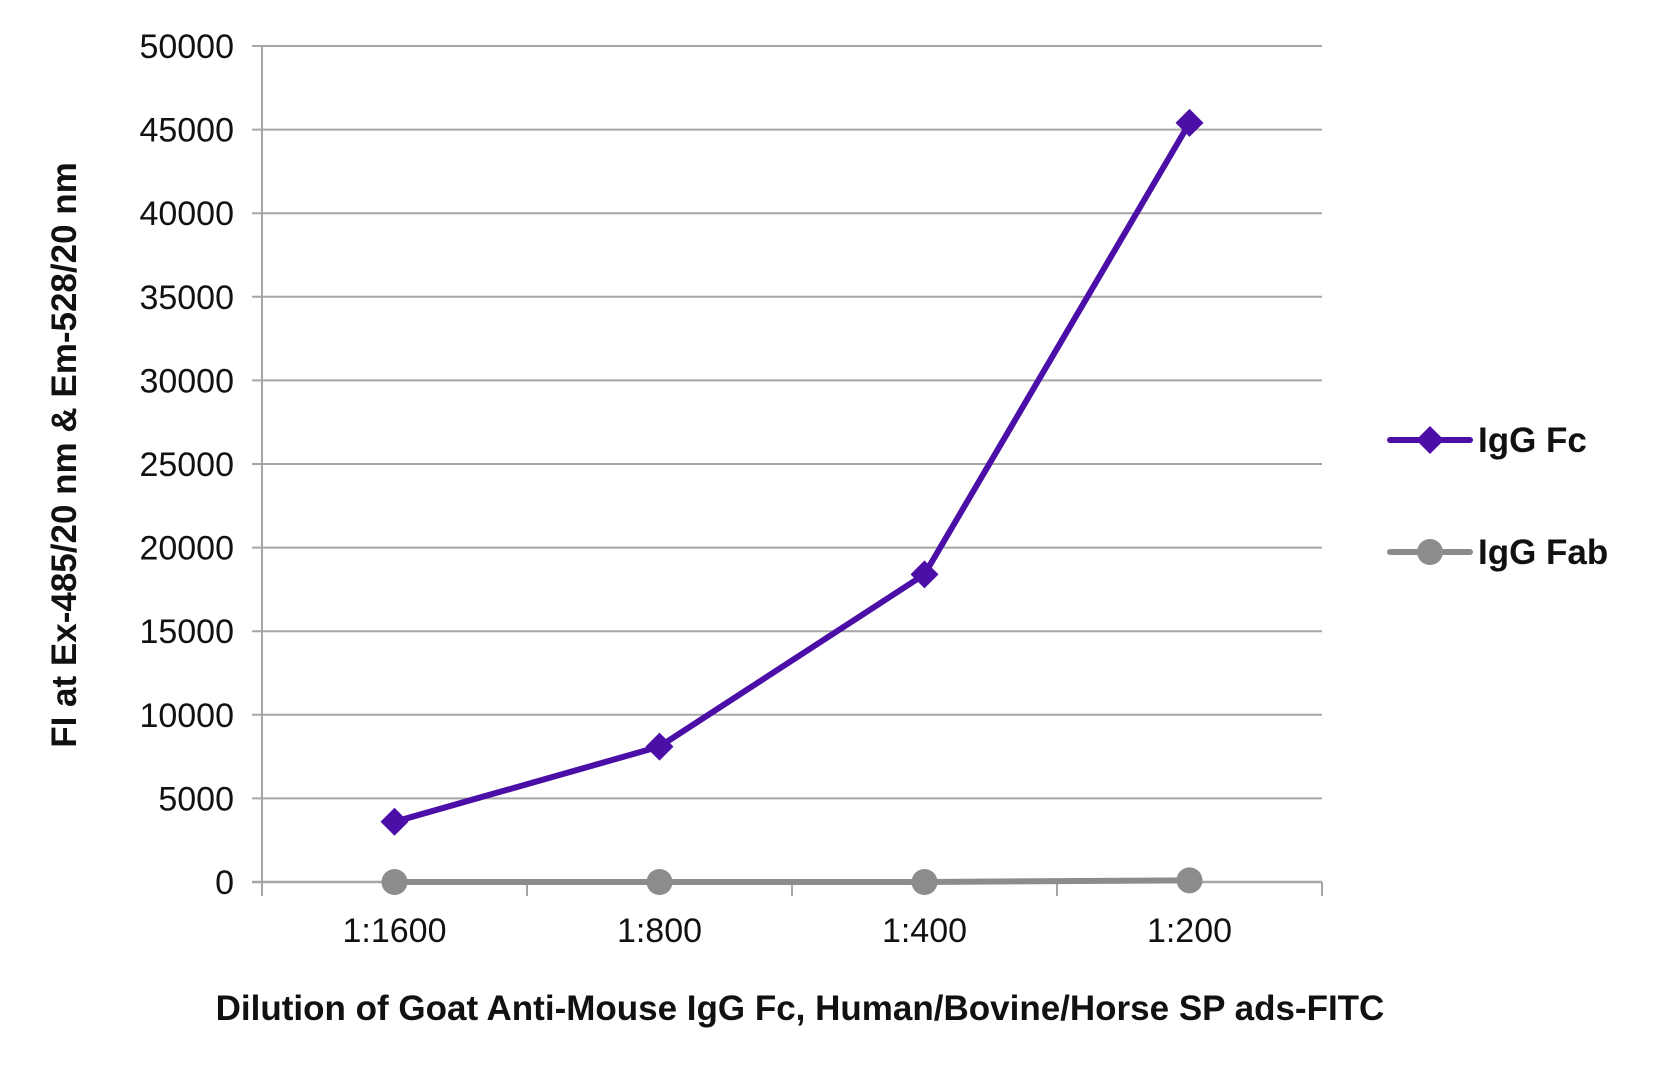 The width and height of the screenshot is (1654, 1076). Describe the element at coordinates (196, 799) in the screenshot. I see `y-tick-label: 5000` at that location.